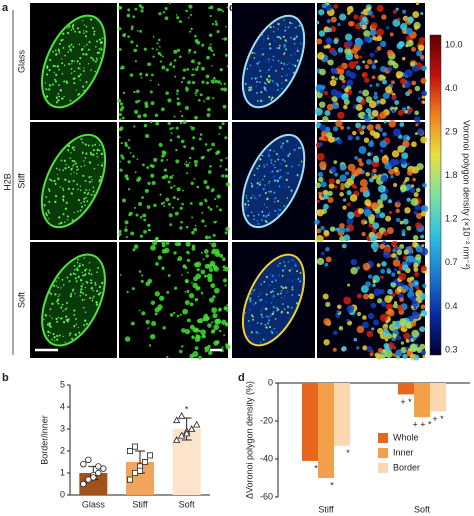 The width and height of the screenshot is (474, 516). What do you see at coordinates (62, 406) in the screenshot?
I see `y-tick-label: 4` at bounding box center [62, 406].